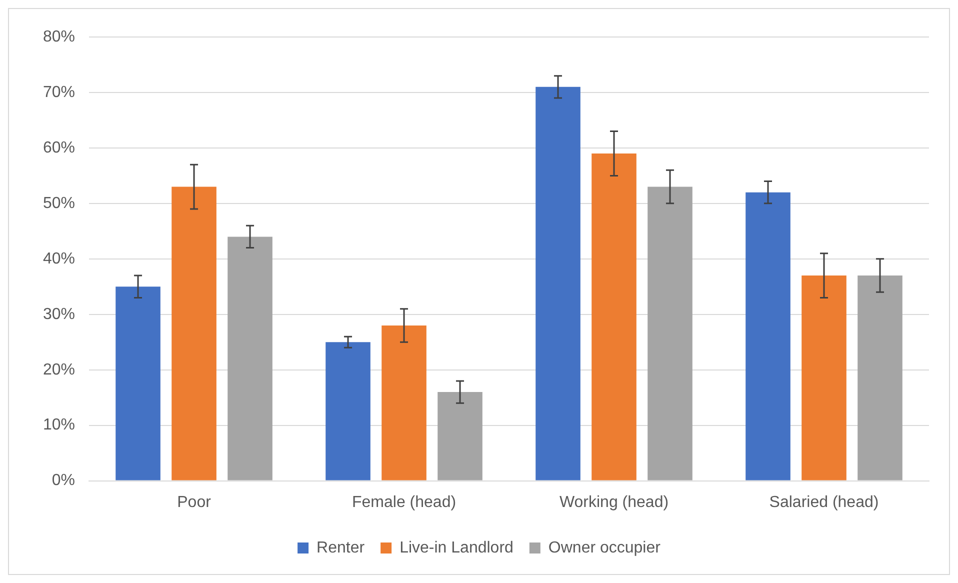  Describe the element at coordinates (59, 314) in the screenshot. I see `y-tick-label: 30%` at that location.